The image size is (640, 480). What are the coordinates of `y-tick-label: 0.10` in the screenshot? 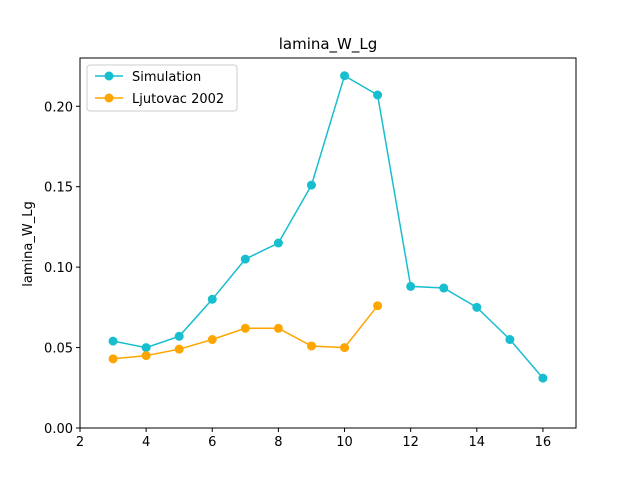 It's located at (58, 268).